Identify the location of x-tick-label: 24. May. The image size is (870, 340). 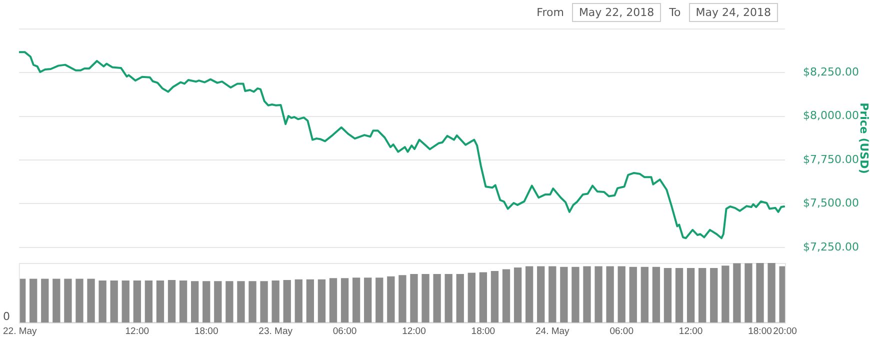
(552, 331).